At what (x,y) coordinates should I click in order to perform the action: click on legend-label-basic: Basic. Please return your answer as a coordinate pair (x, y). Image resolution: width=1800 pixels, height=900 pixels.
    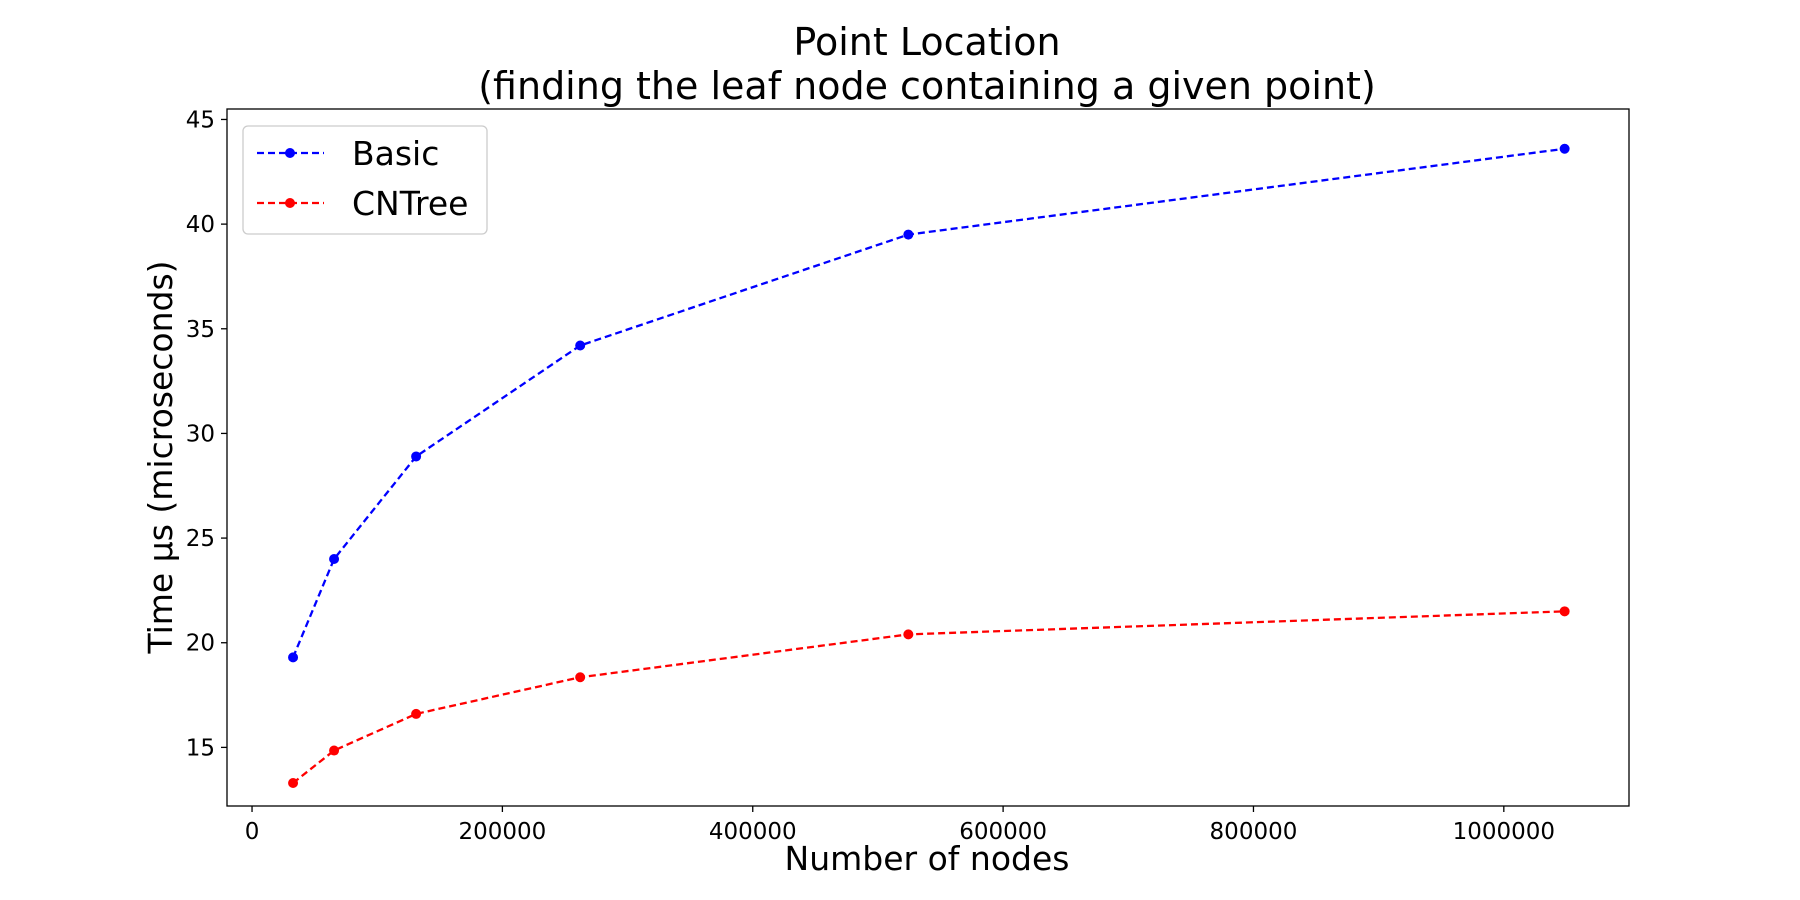
    Looking at the image, I should click on (395, 153).